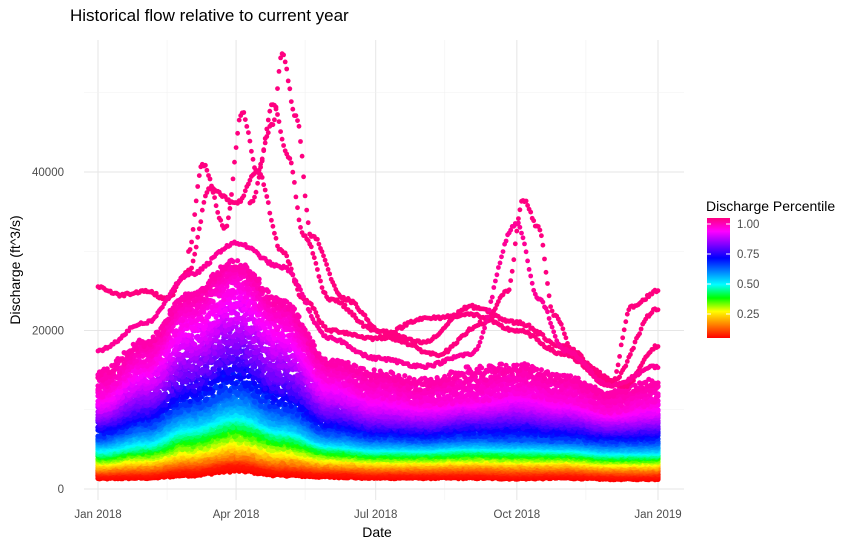 The width and height of the screenshot is (858, 544). I want to click on chart-title: Historical flow relative to current year, so click(209, 16).